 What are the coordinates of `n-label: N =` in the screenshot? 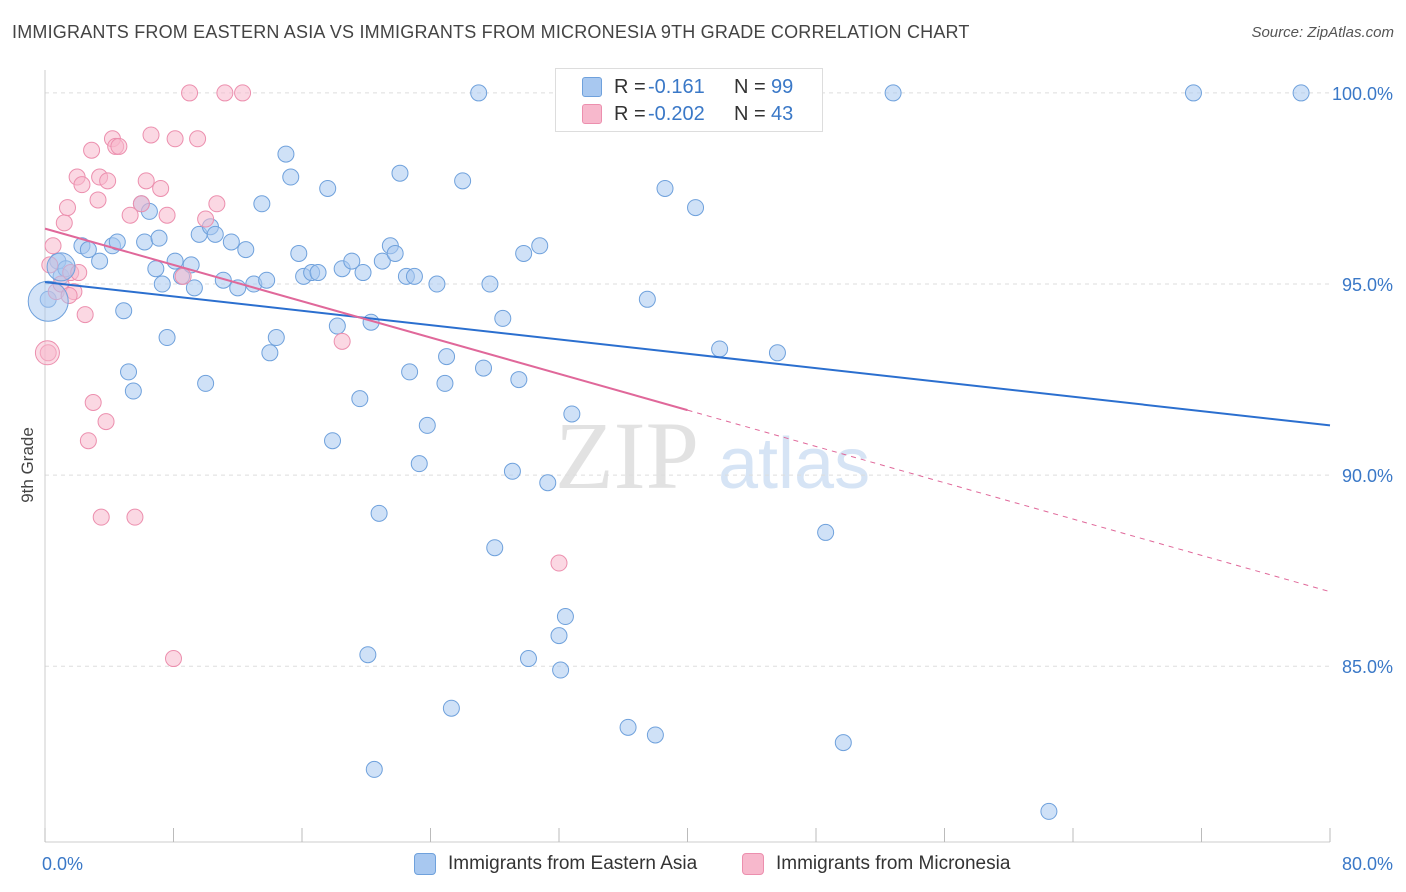 It's located at (750, 86).